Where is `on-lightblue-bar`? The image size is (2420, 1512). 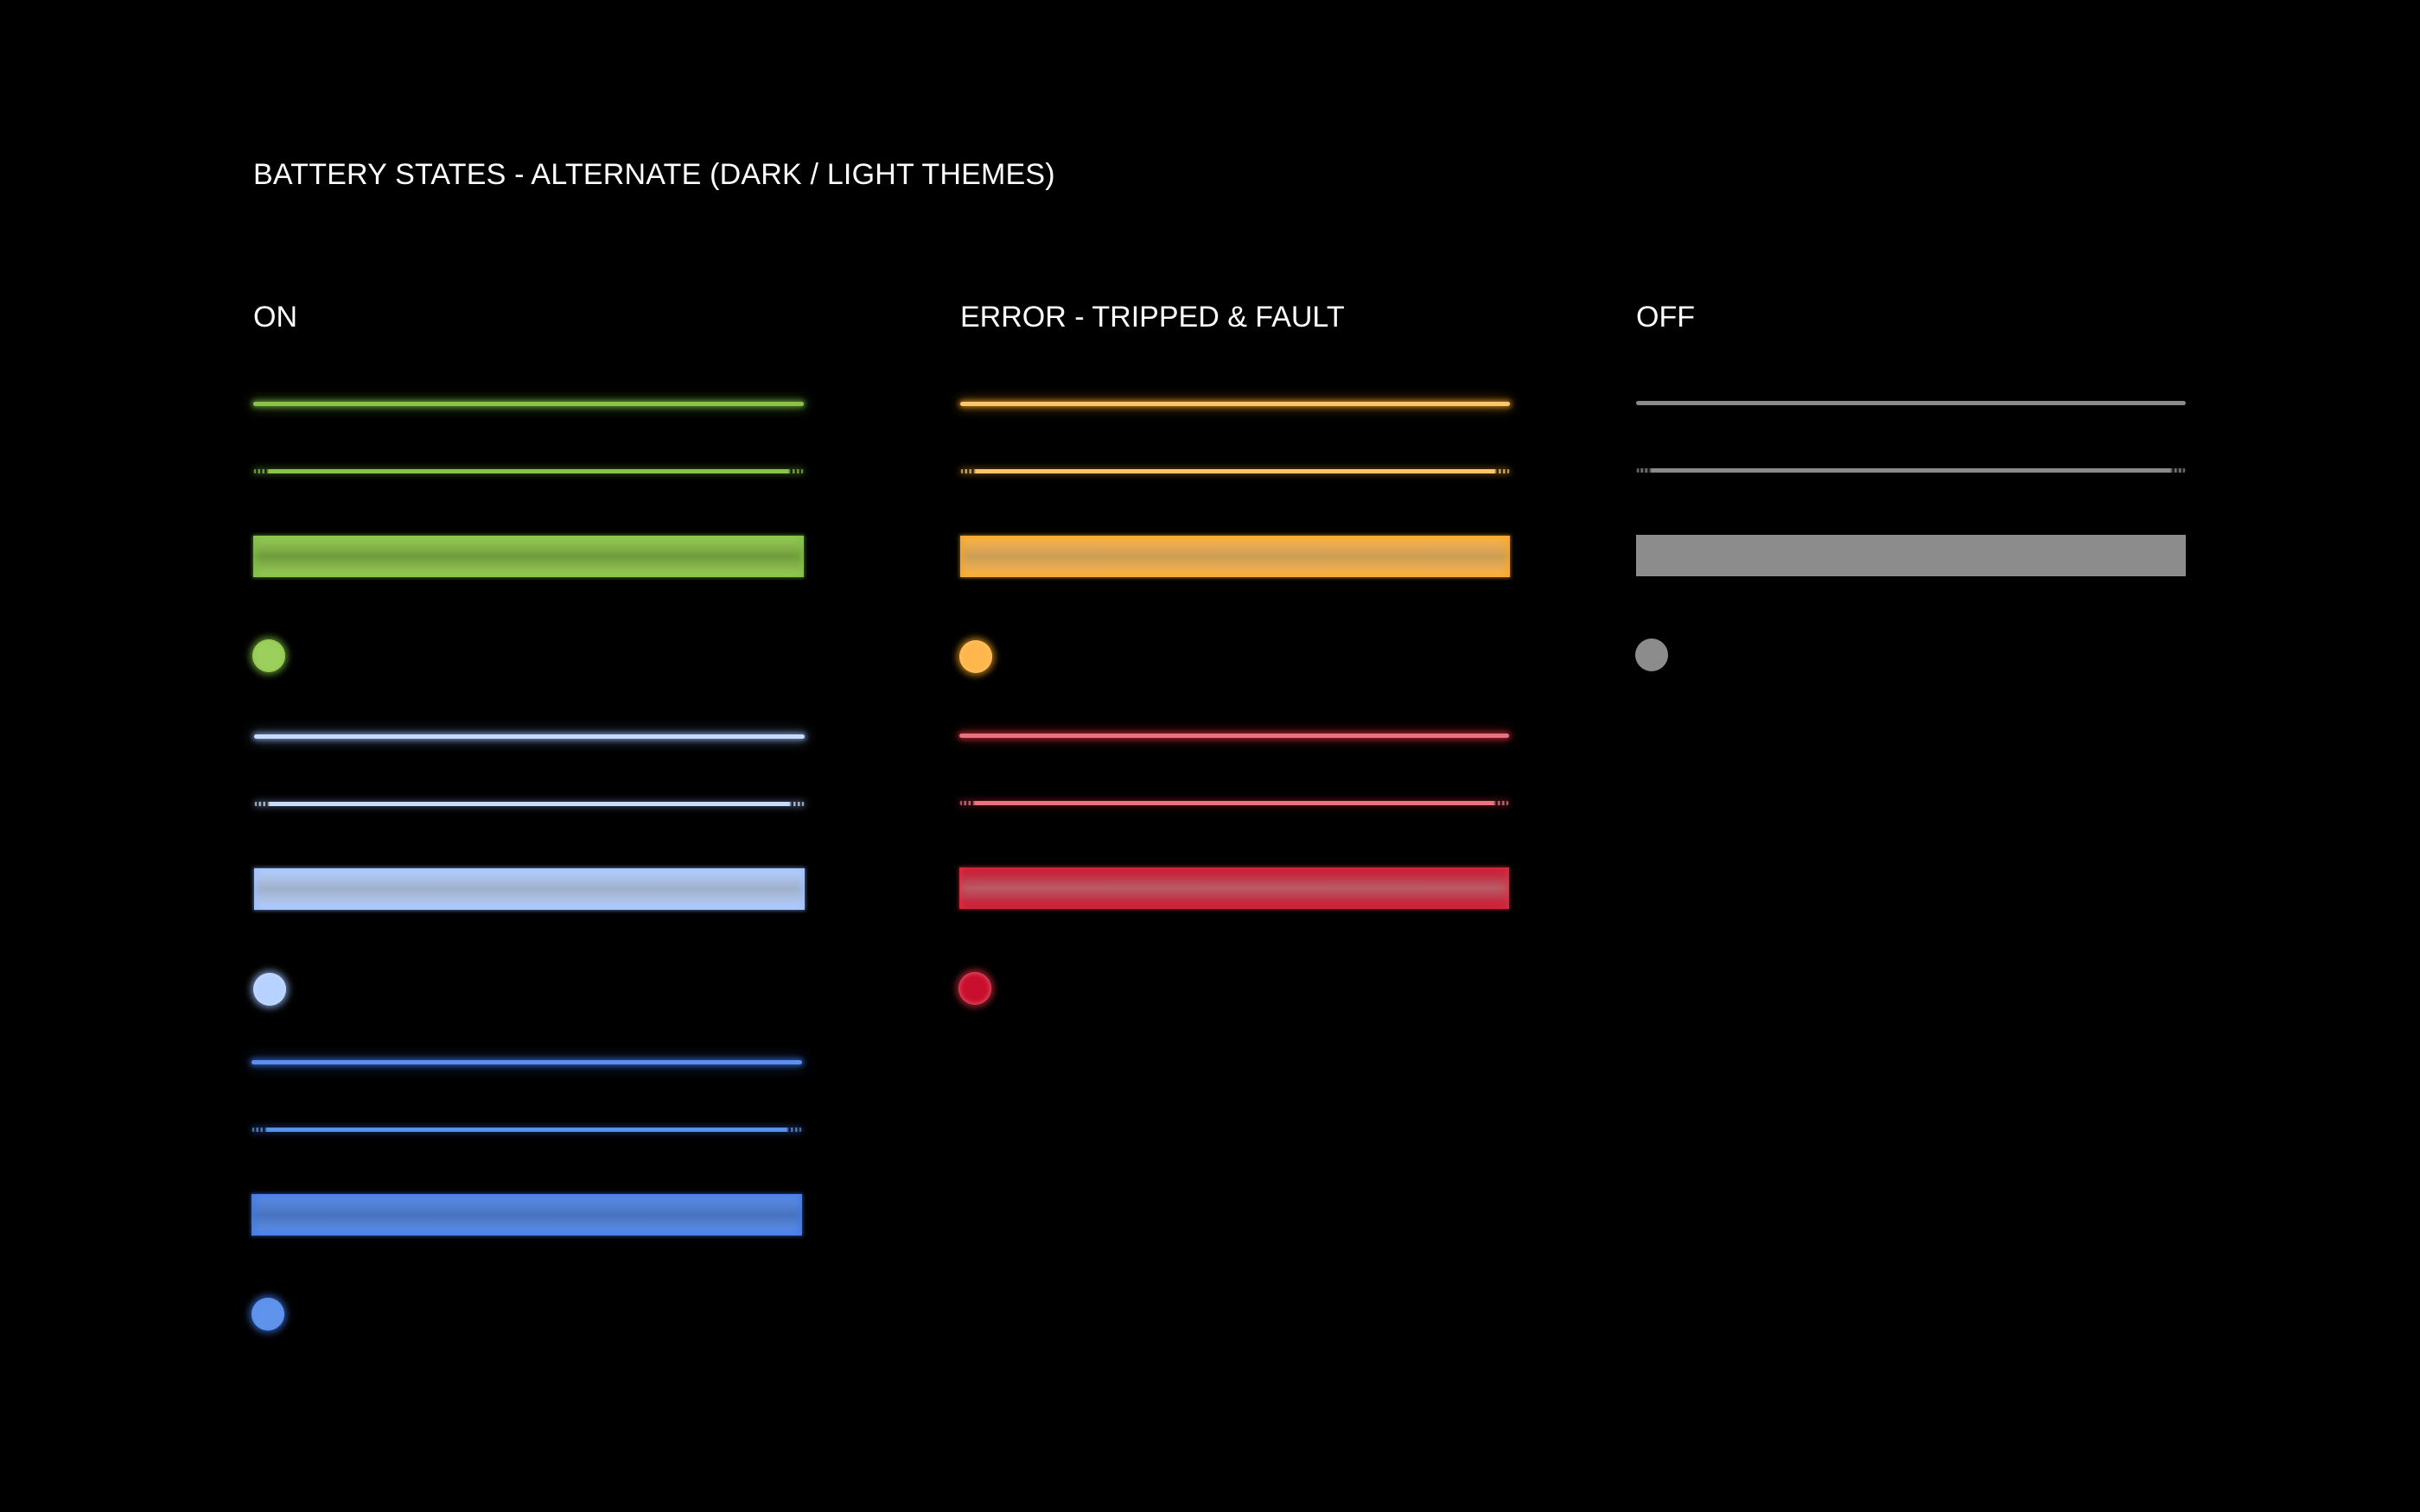 on-lightblue-bar is located at coordinates (529, 889).